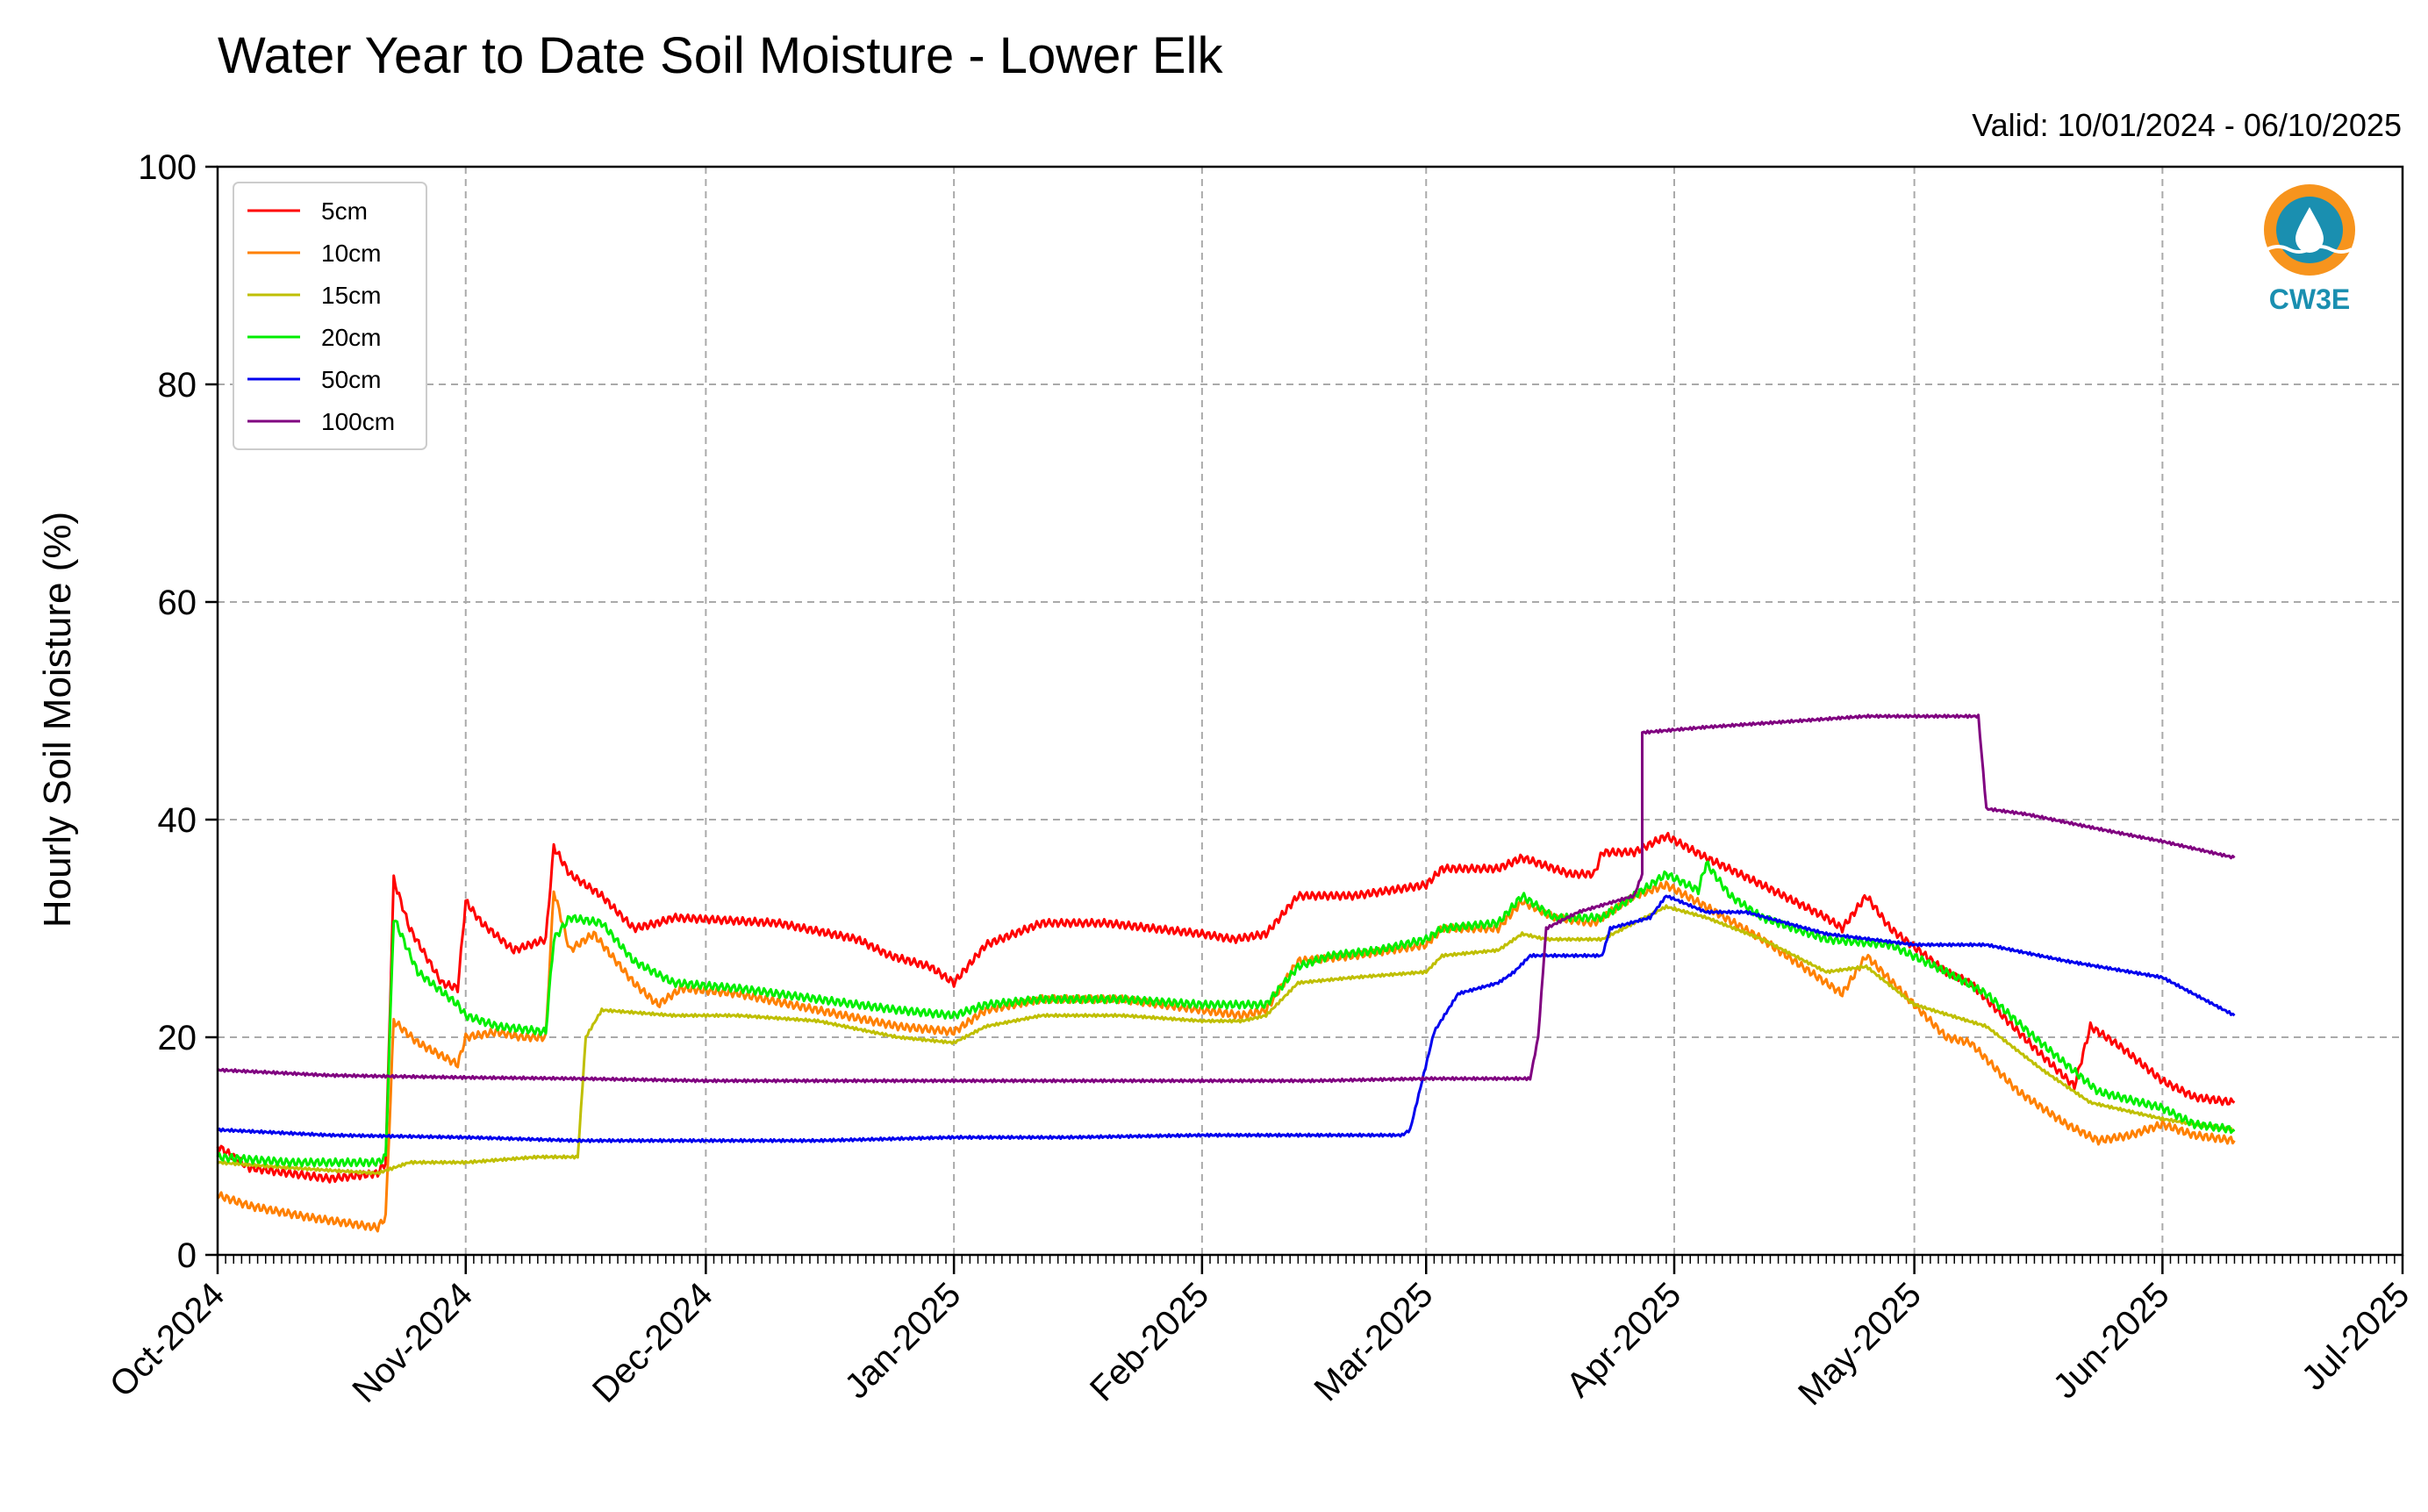  I want to click on legend-label: 5cm, so click(344, 211).